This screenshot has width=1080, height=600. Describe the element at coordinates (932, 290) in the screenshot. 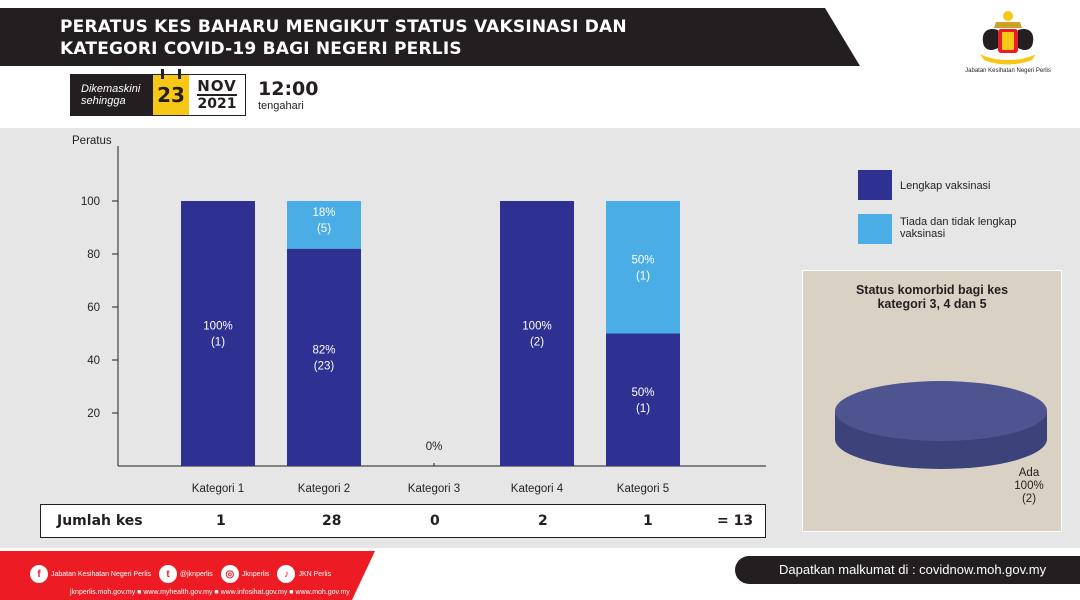

I see `comorbid-title-line1: Status komorbid bagi kes` at that location.